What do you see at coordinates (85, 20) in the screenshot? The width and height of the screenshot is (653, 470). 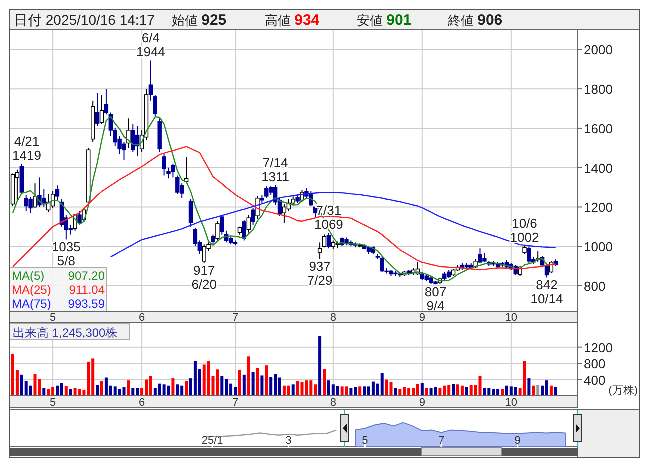 I see `chart-title: 日付 2025/10/16 14:17` at bounding box center [85, 20].